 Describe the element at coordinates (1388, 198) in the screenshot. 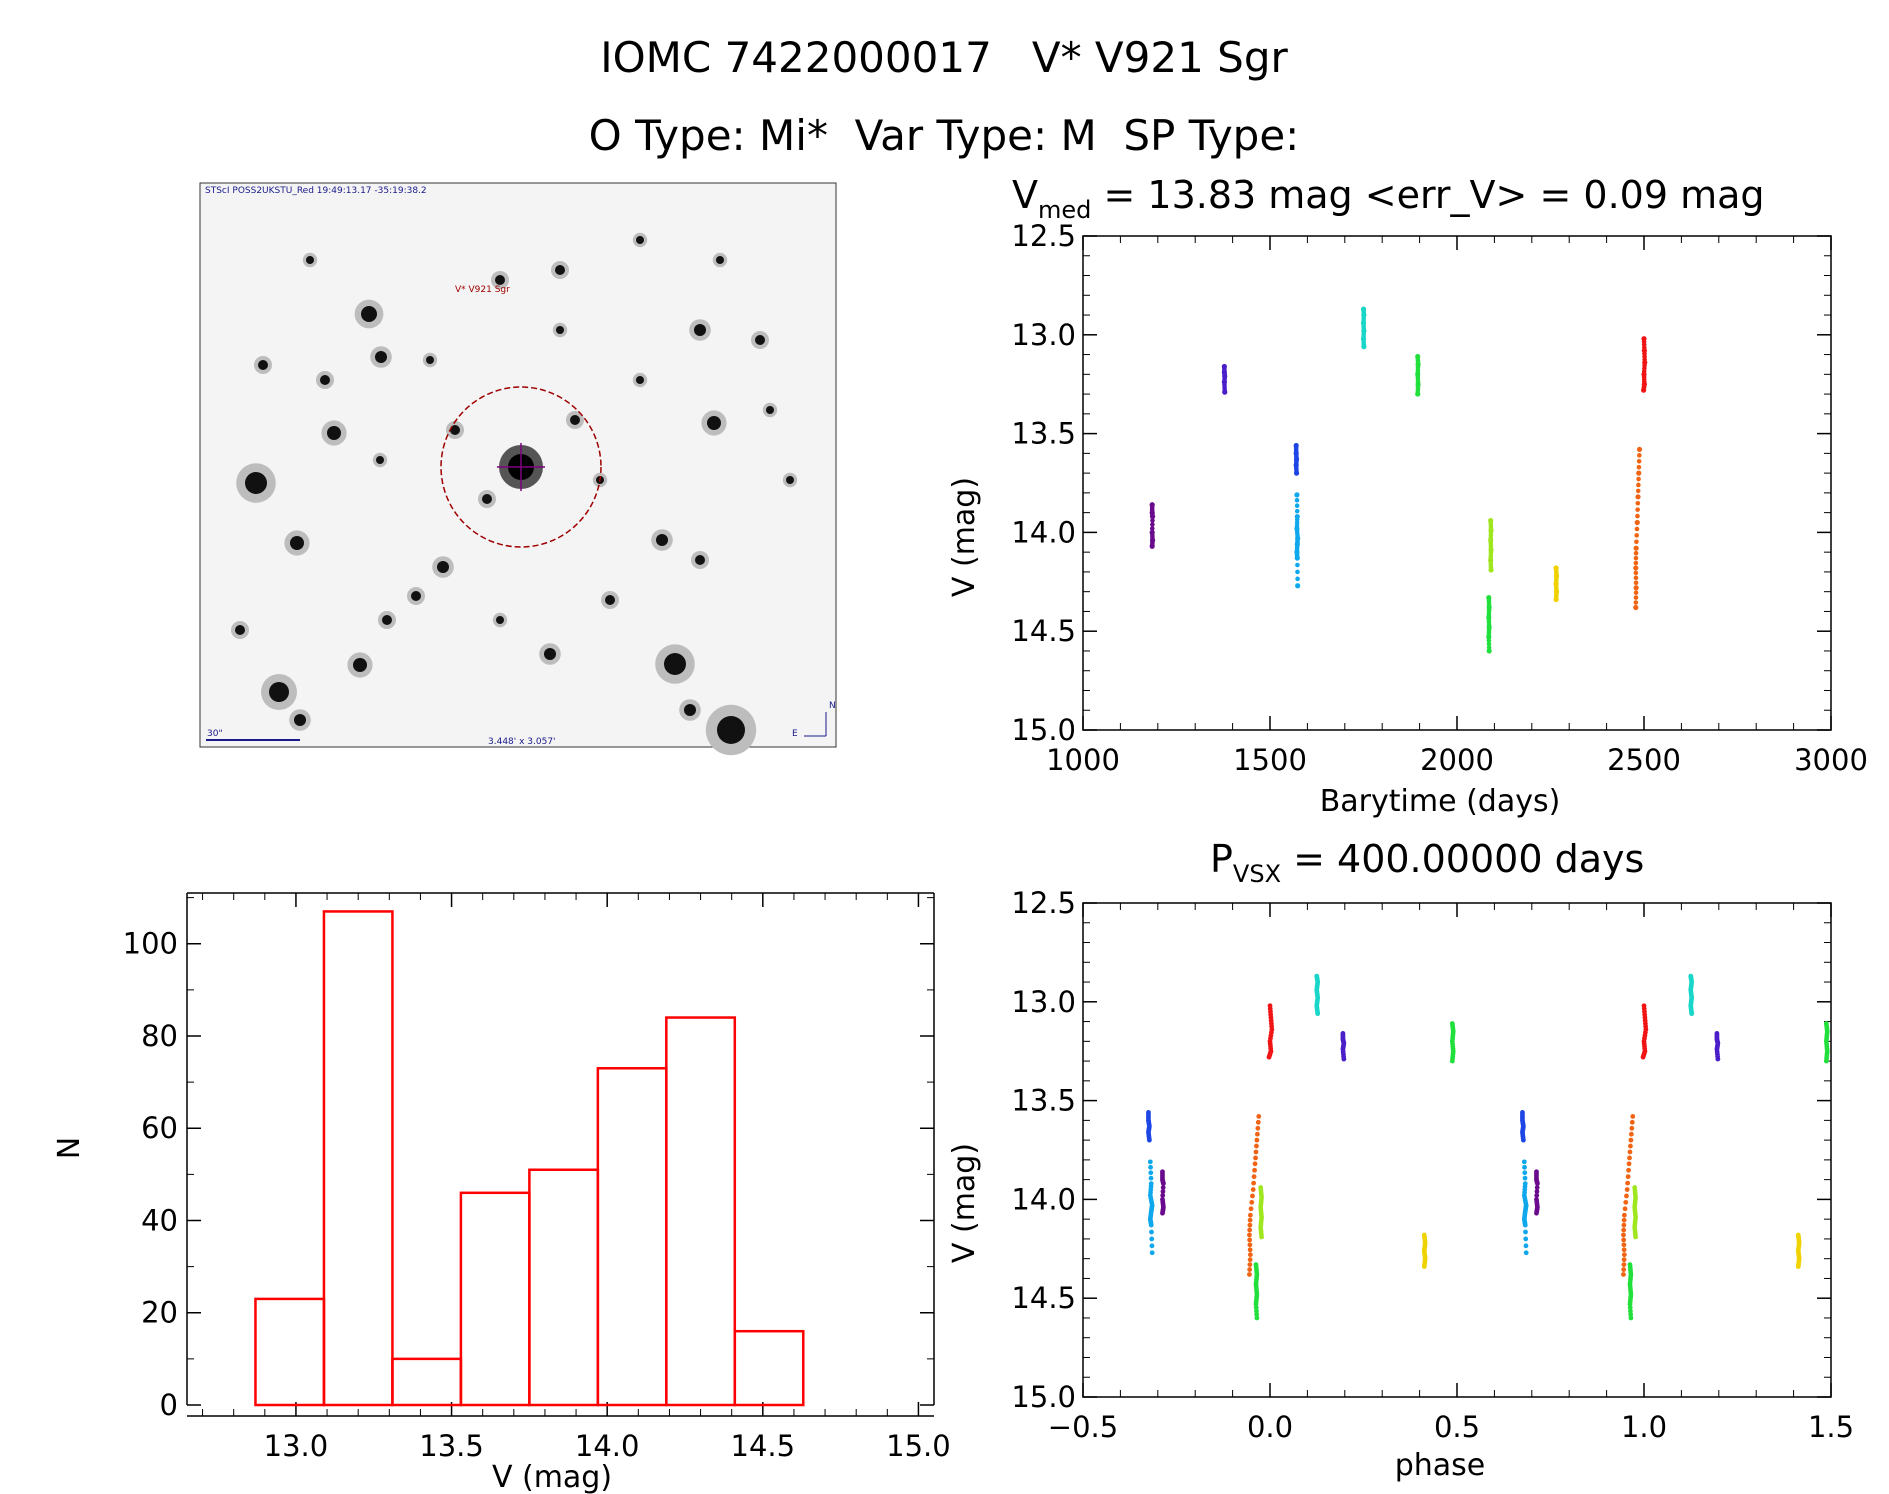

I see `lightcurve-title: Vmed = 13.83 mag <err_V> = 0.09 mag` at that location.